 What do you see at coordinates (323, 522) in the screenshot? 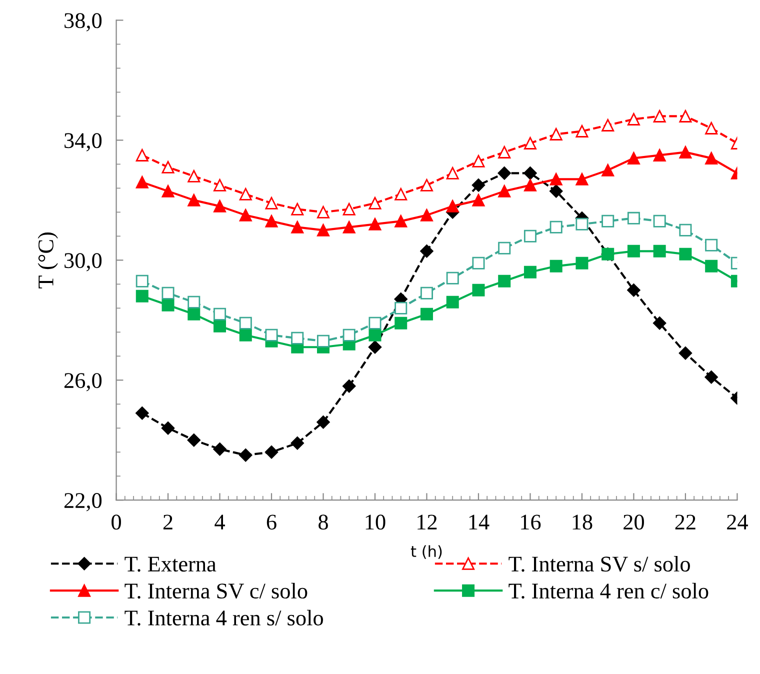
I see `x-tick-label: 8` at bounding box center [323, 522].